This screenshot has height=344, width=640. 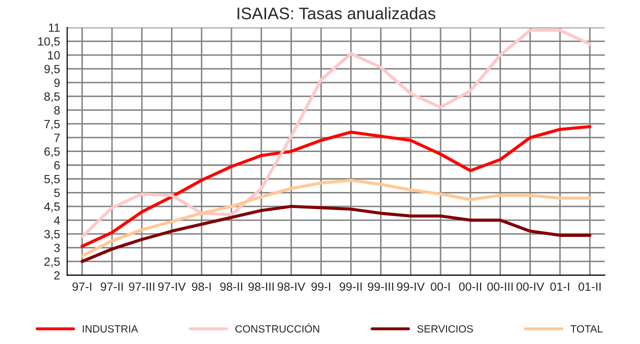 I want to click on x-tick-label: 97-II, so click(x=111, y=286).